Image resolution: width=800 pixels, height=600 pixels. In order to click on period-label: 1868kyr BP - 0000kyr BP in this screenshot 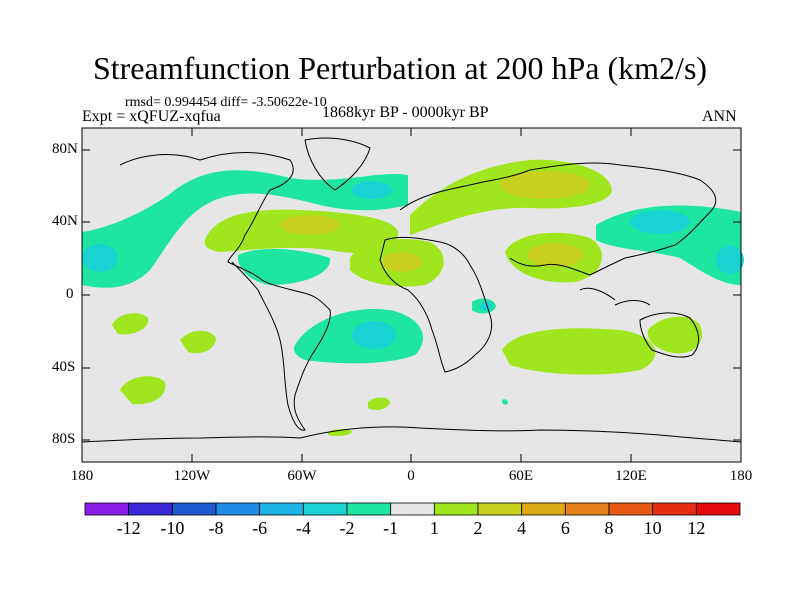, I will do `click(405, 112)`.